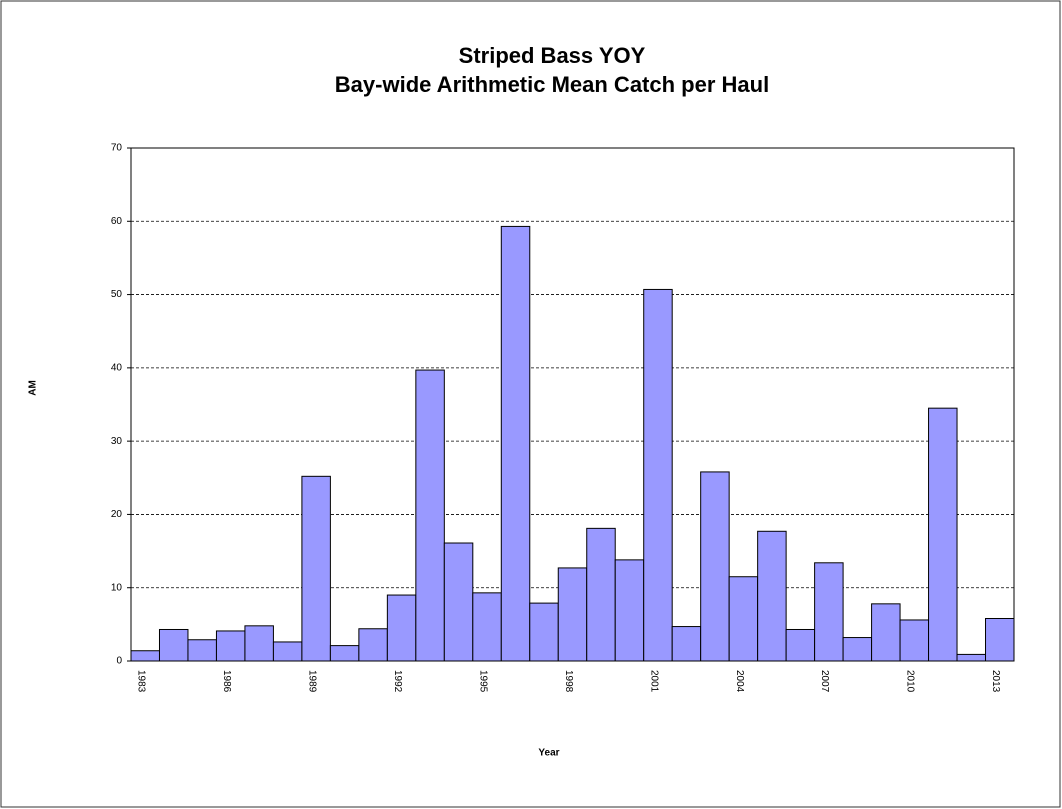 This screenshot has width=1062, height=809. What do you see at coordinates (117, 294) in the screenshot?
I see `y-tick-label: 50` at bounding box center [117, 294].